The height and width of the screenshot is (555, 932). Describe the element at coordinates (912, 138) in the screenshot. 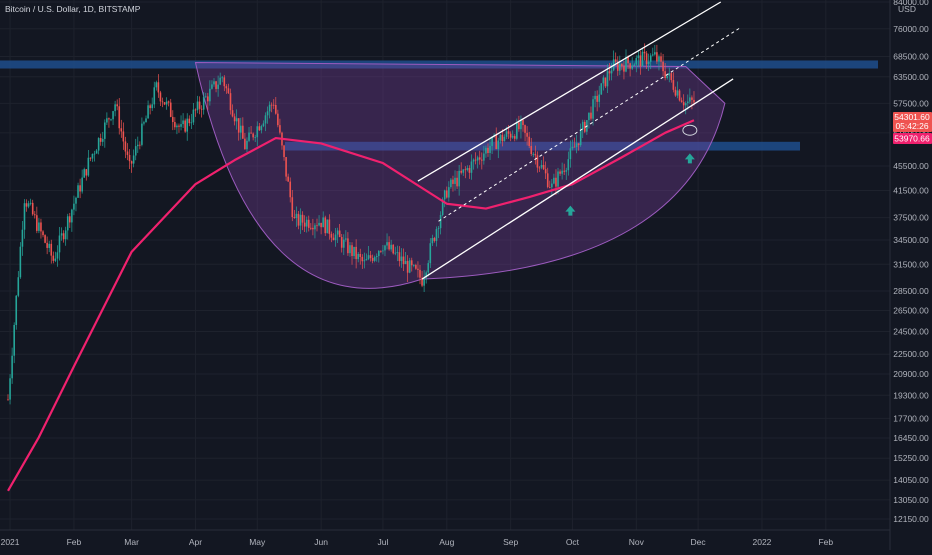

I see `ma-badge: 53970.66` at that location.